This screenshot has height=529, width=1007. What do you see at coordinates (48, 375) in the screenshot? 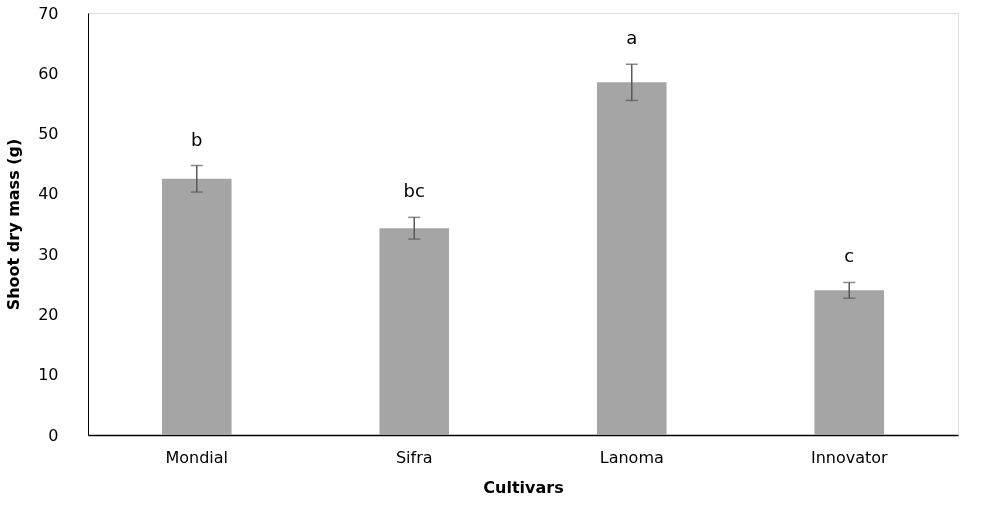
I see `y-tick-label: 10` at bounding box center [48, 375].